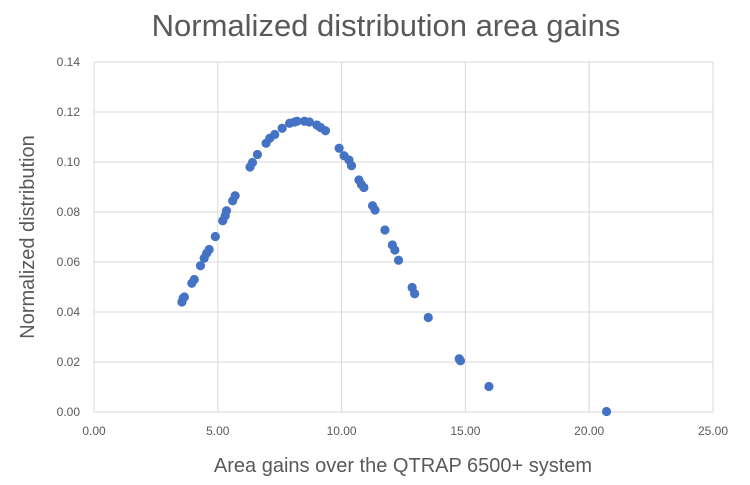 This screenshot has width=750, height=485. I want to click on x-tick-label: 25.00, so click(713, 431).